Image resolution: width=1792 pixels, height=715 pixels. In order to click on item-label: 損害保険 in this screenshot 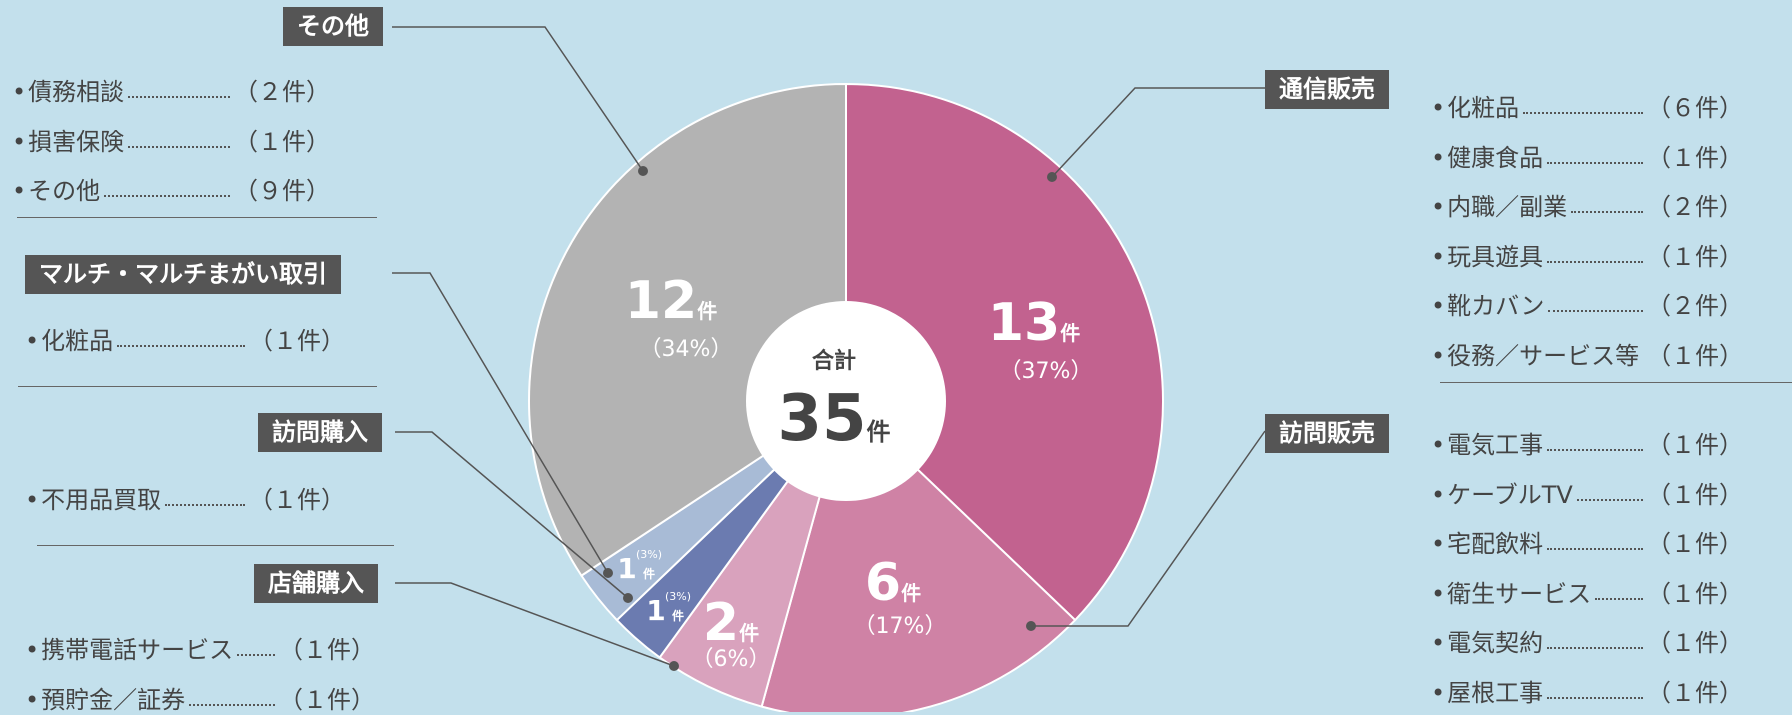, I will do `click(76, 141)`.